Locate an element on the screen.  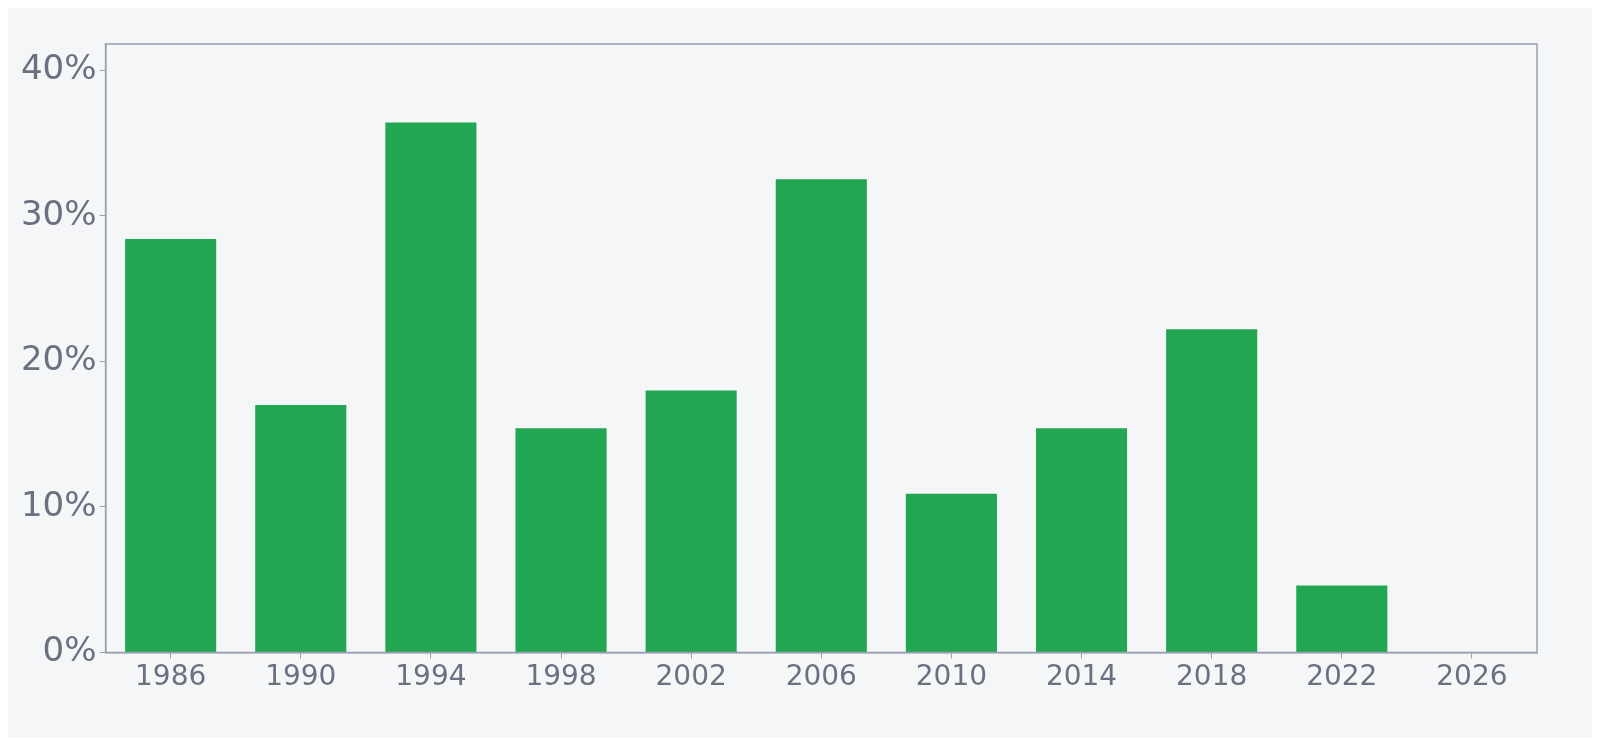
y-tick-label: 20% is located at coordinates (58, 358).